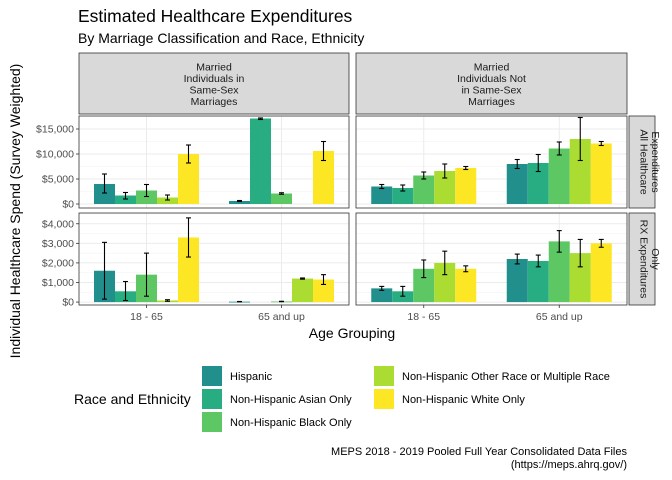 This screenshot has width=672, height=480. Describe the element at coordinates (58, 283) in the screenshot. I see `y-tick-label: $1,000` at that location.